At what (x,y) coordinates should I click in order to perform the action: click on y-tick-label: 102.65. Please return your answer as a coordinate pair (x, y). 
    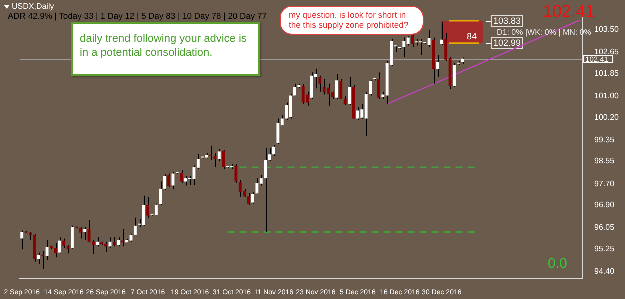
    Looking at the image, I should click on (607, 52).